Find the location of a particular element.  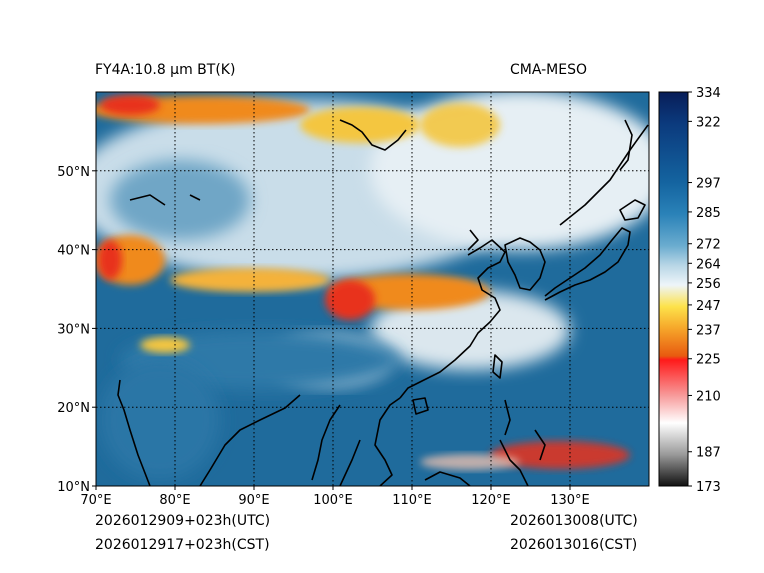

cloud-philippines is located at coordinates (560, 455).